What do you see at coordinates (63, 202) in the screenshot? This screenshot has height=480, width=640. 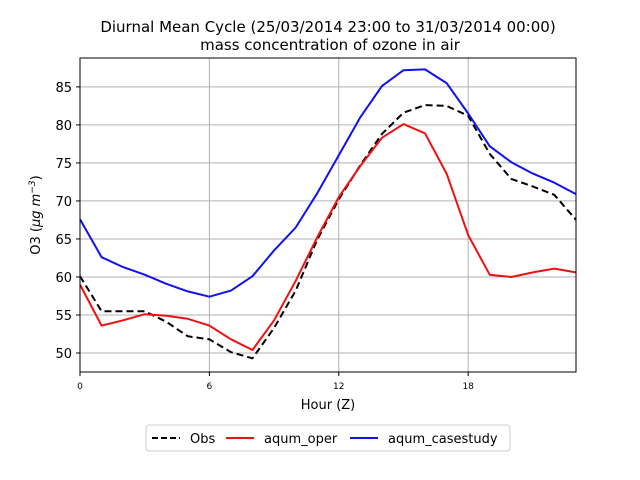 I see `y-tick-label: 70` at bounding box center [63, 202].